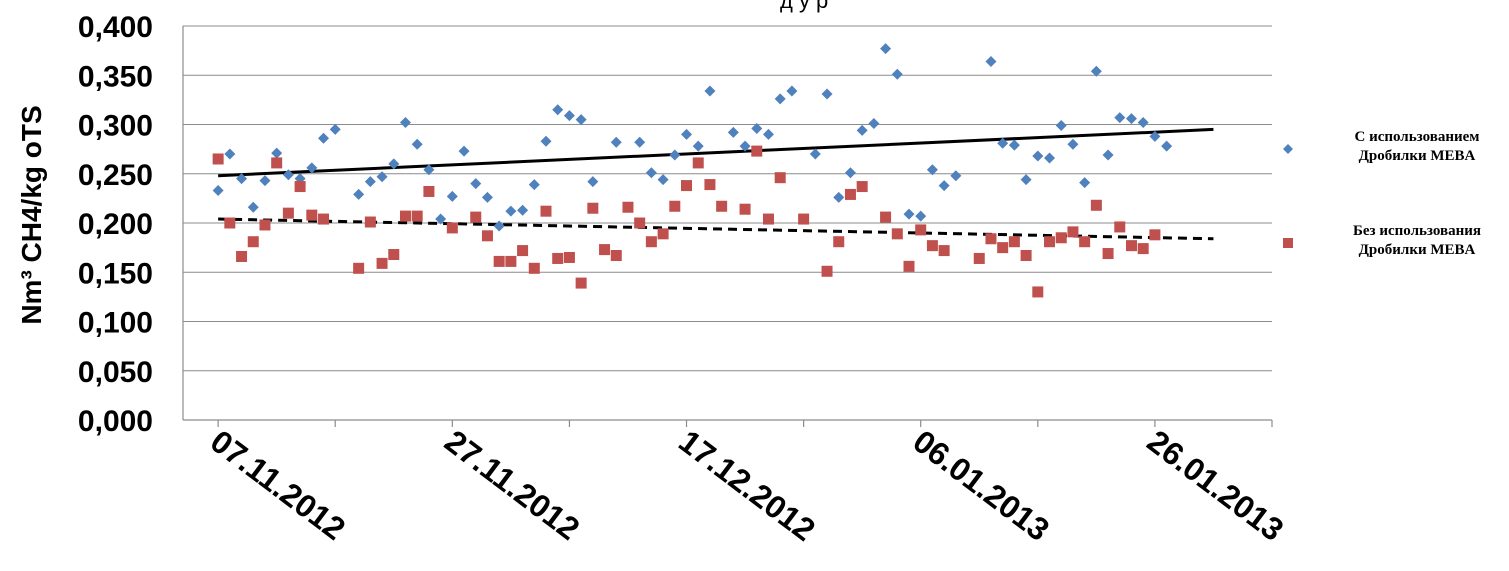 Image resolution: width=1509 pixels, height=571 pixels. I want to click on legend-label-2: Без использования Дробилки MEBA, so click(1417, 240).